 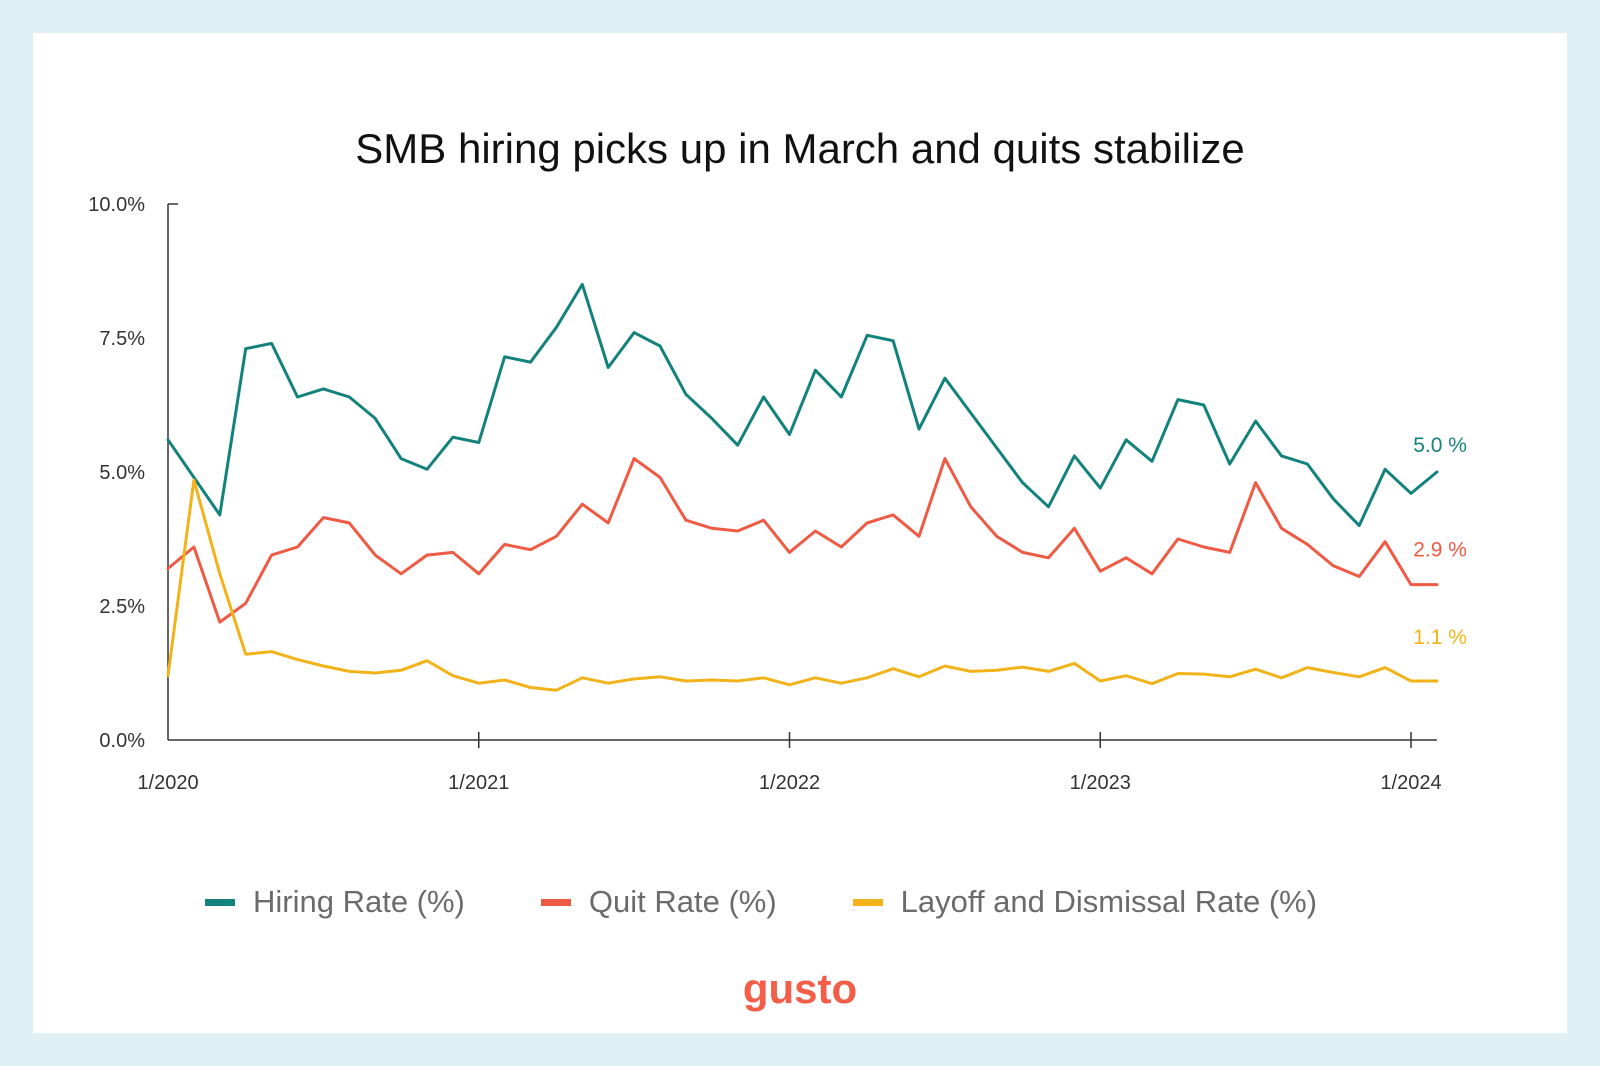 I want to click on layoff-rate-end-label: 1.1 %, so click(x=1440, y=637).